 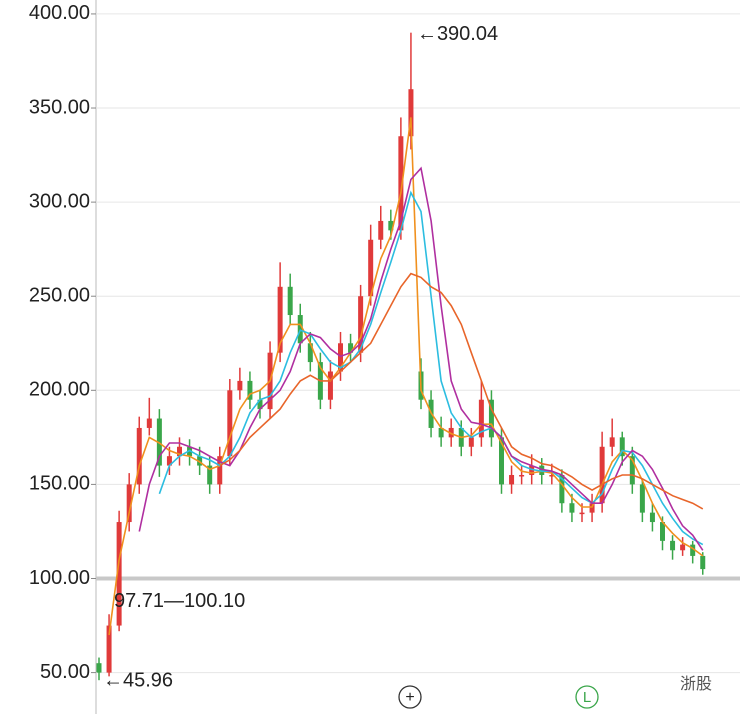 I want to click on y-tick-label: 300.00, so click(x=59, y=201).